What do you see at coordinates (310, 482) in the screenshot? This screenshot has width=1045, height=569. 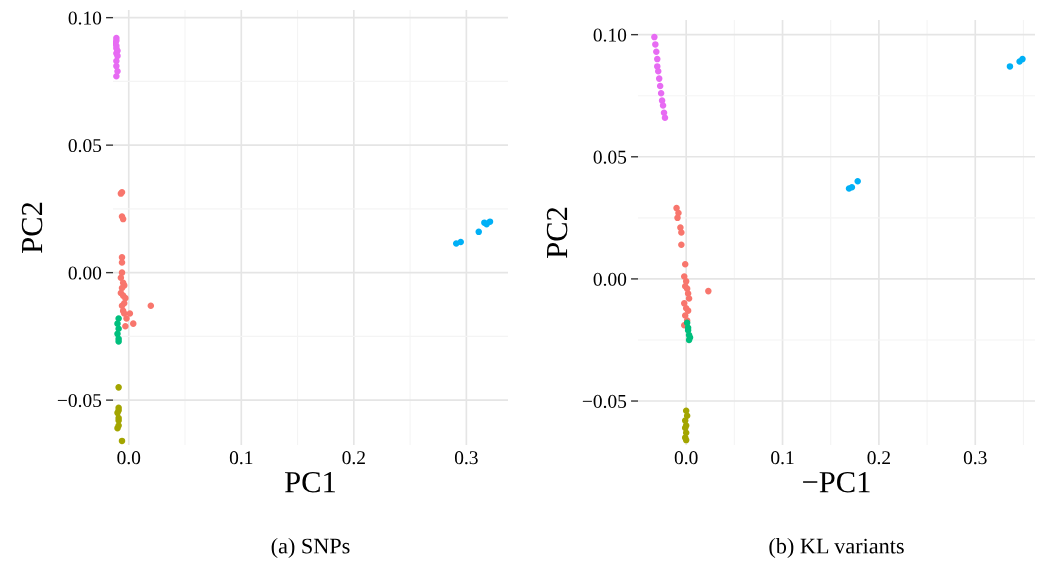 I see `x-axis-title: PC1` at bounding box center [310, 482].